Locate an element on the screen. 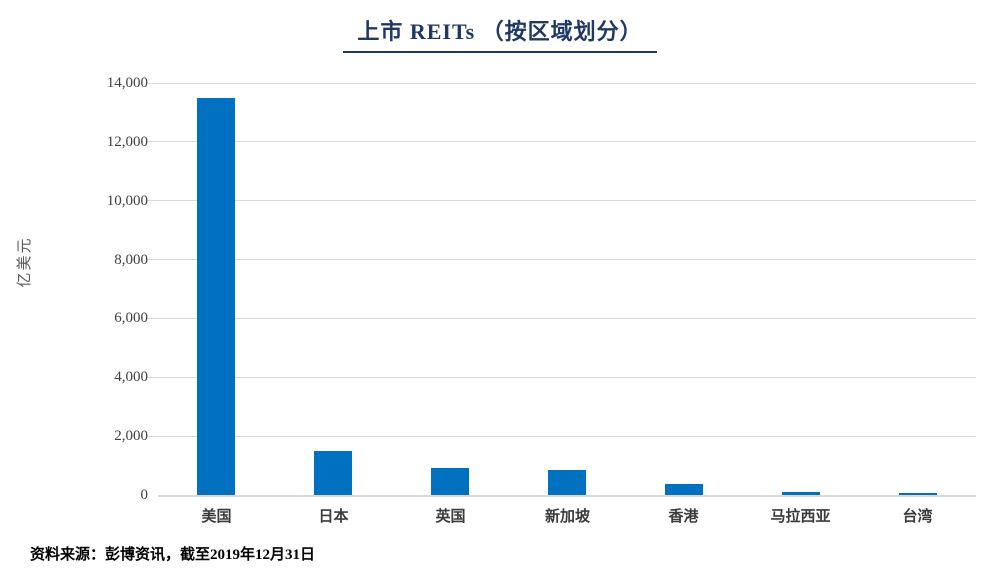 This screenshot has height=584, width=1000. x-tick-label-singapore: 新加坡 is located at coordinates (567, 517).